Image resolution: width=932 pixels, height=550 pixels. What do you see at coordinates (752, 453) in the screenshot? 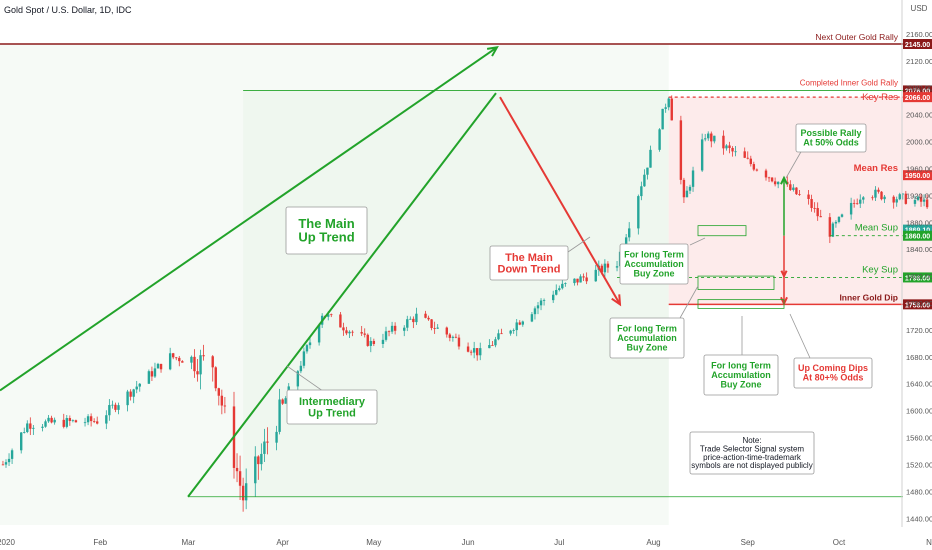
I see `note-label-box` at bounding box center [752, 453].